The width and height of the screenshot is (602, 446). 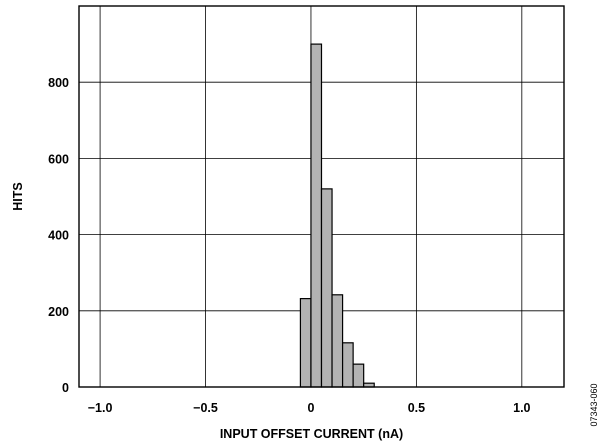 I want to click on x-tick-label: 0, so click(x=310, y=408).